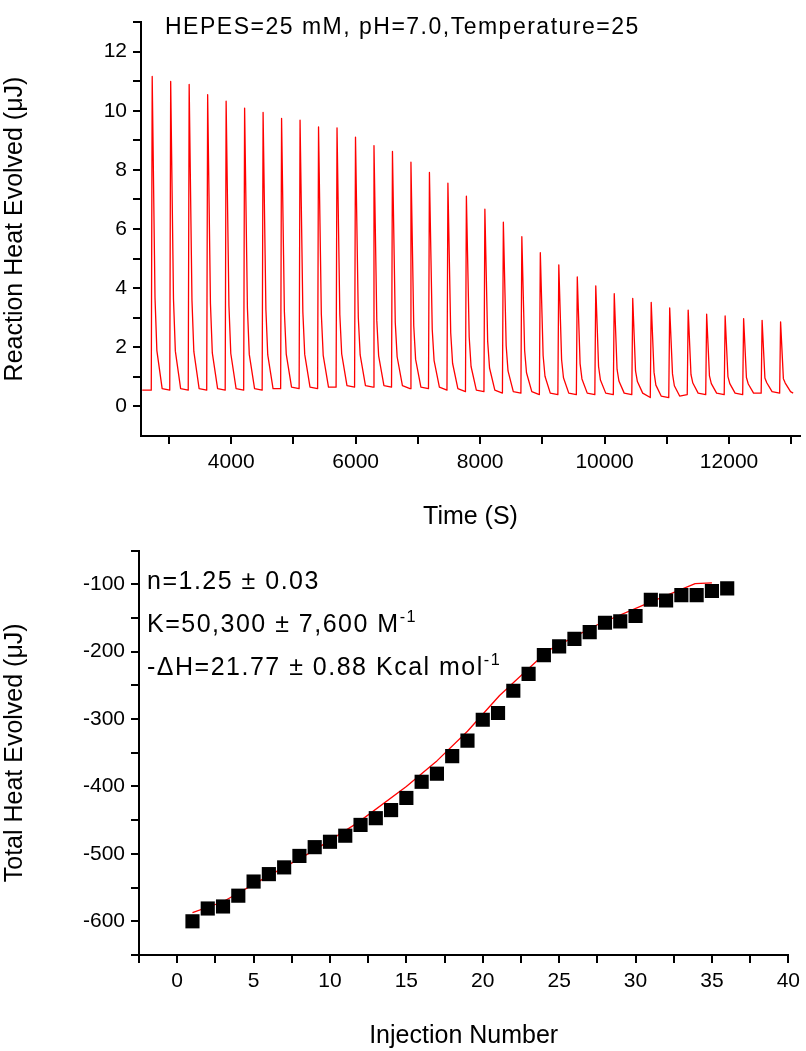 The width and height of the screenshot is (806, 1051). Describe the element at coordinates (604, 461) in the screenshot. I see `x-tick-label: 10000` at that location.